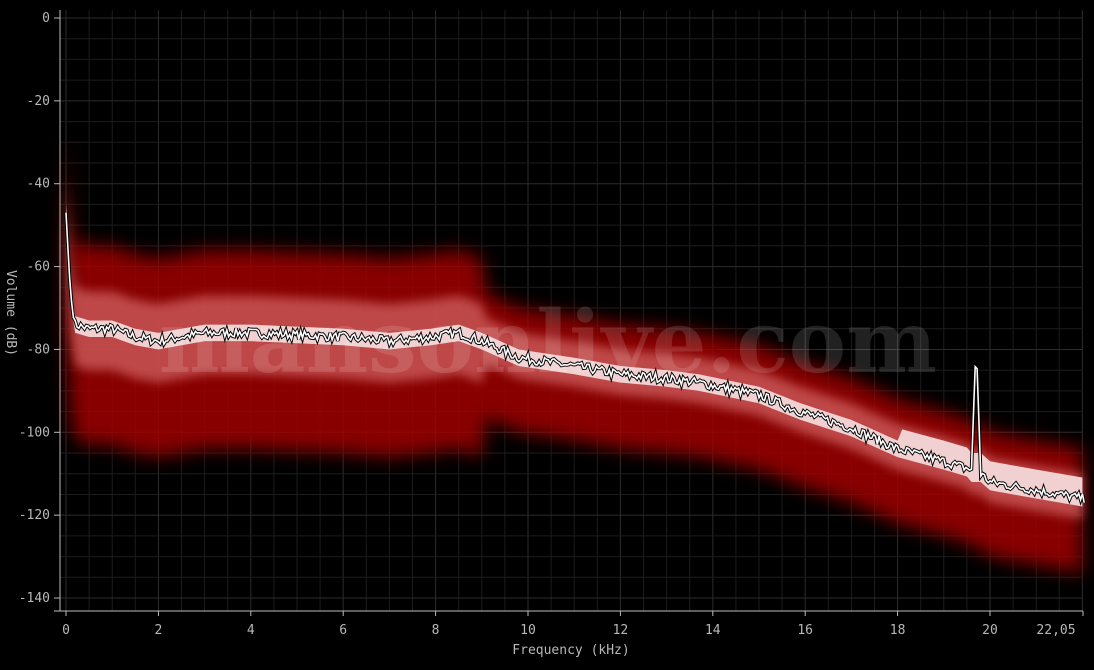 The width and height of the screenshot is (1094, 670). What do you see at coordinates (158, 630) in the screenshot?
I see `x-tick-label: 2` at bounding box center [158, 630].